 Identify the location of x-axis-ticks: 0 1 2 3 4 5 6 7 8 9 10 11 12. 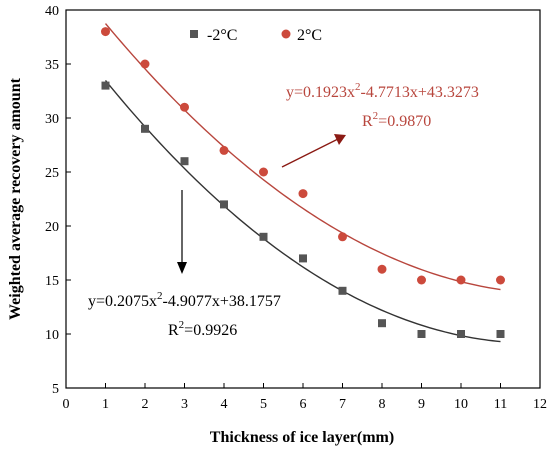
(305, 397).